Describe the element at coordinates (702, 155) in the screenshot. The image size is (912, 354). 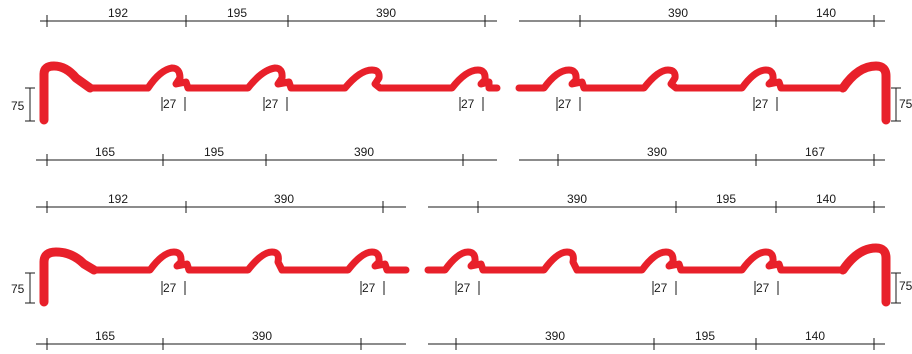
I see `row1-bottom-dim-right: 390 167` at that location.